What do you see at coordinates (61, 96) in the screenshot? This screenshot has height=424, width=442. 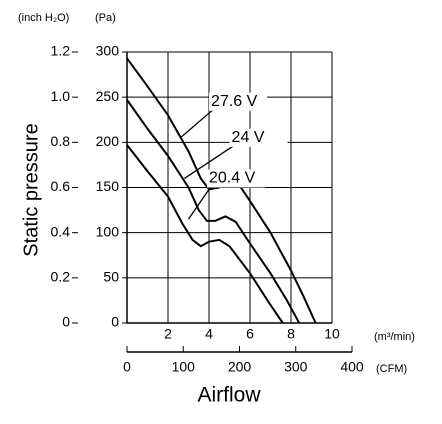 I see `y2-tick-label: 1.0` at bounding box center [61, 96].